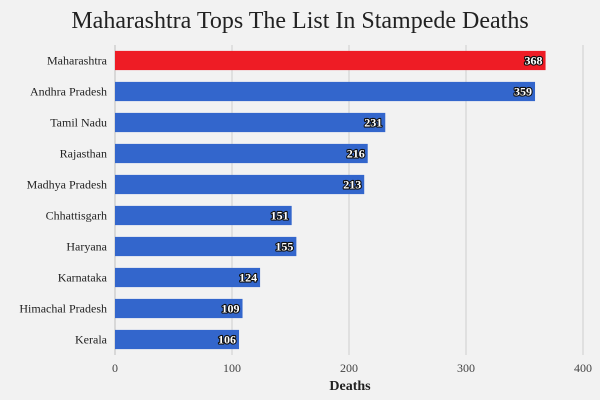 The height and width of the screenshot is (400, 600). What do you see at coordinates (250, 122) in the screenshot?
I see `bar-tamil-nadu` at bounding box center [250, 122].